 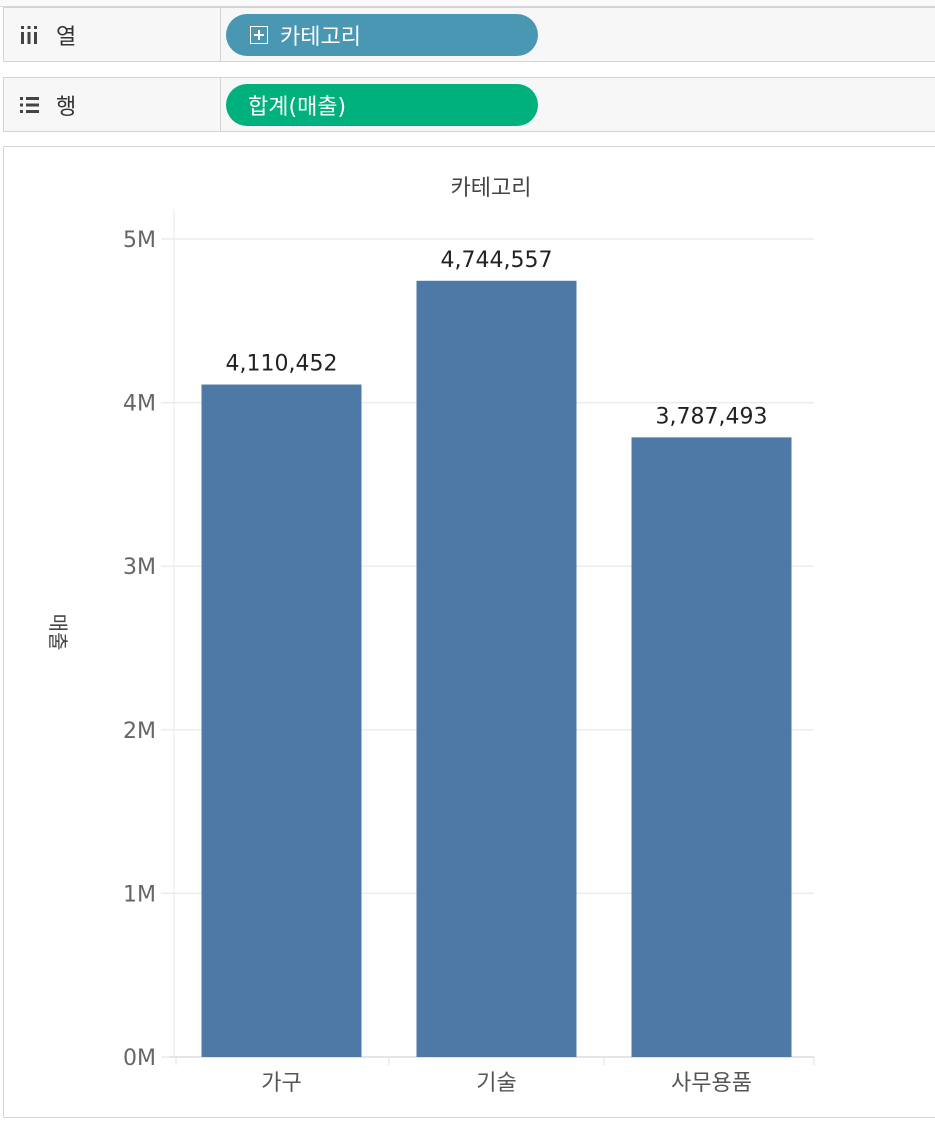 I want to click on data-label: 4,744,557, so click(x=497, y=260).